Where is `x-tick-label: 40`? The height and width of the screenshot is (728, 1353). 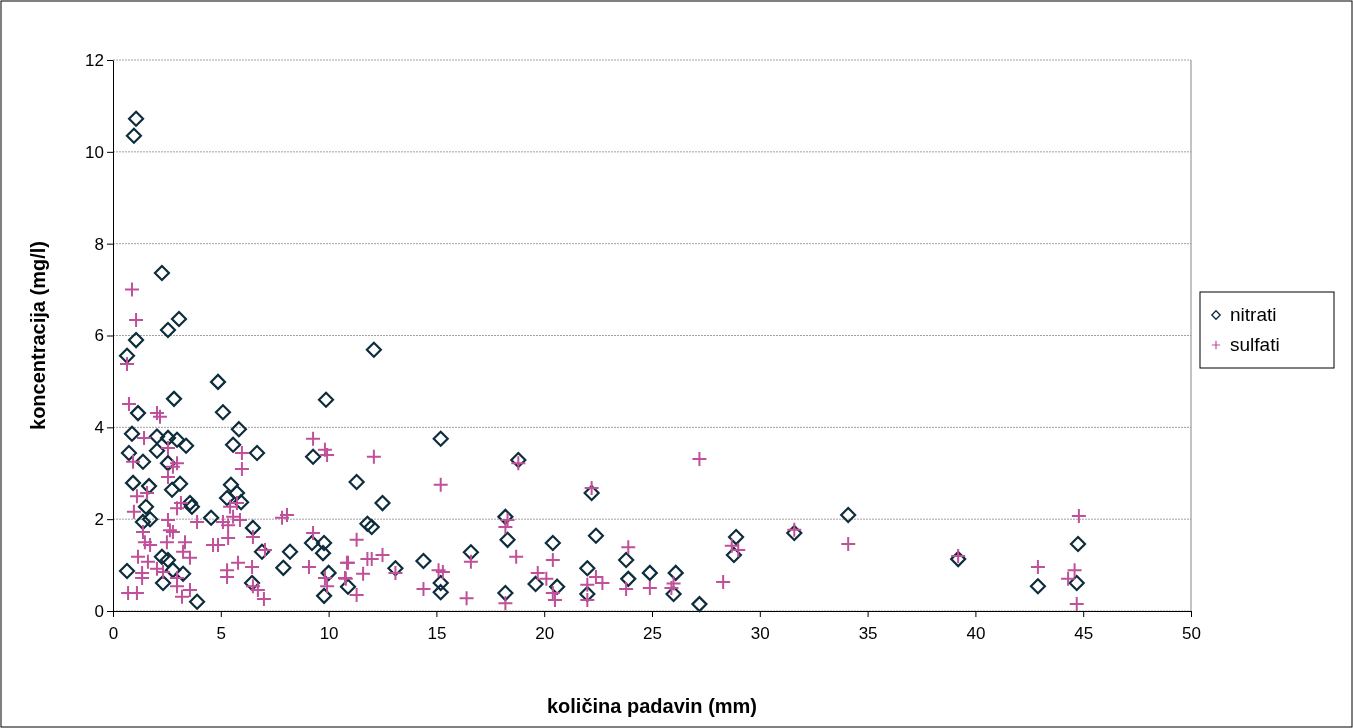
x-tick-label: 40 is located at coordinates (976, 633).